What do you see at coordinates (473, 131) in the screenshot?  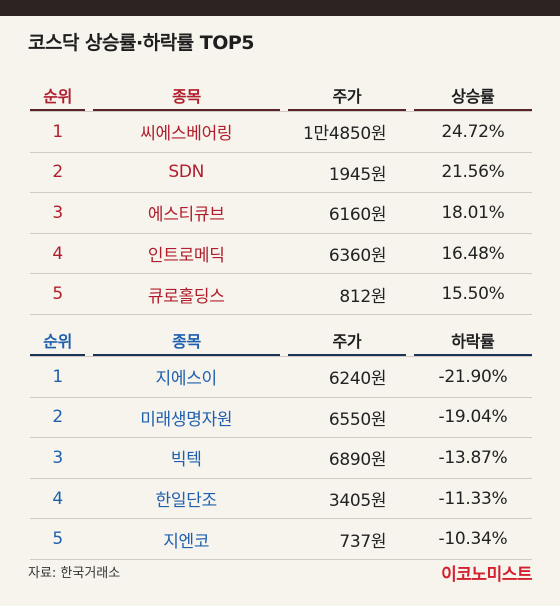 I see `rate-cell: 24.72%` at bounding box center [473, 131].